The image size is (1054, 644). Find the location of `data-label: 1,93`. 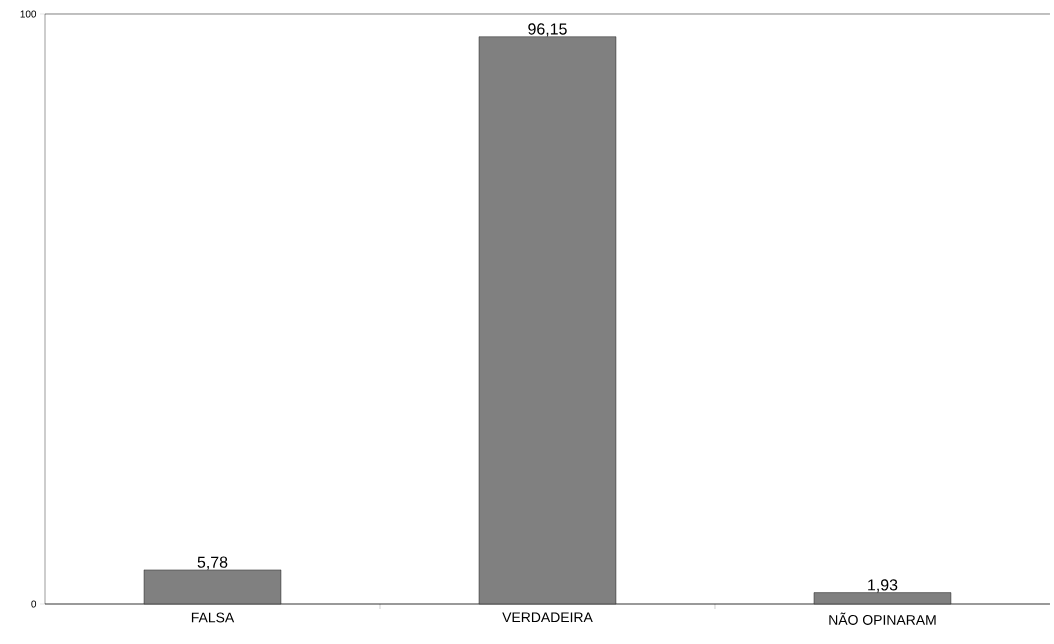

data-label: 1,93 is located at coordinates (883, 586).